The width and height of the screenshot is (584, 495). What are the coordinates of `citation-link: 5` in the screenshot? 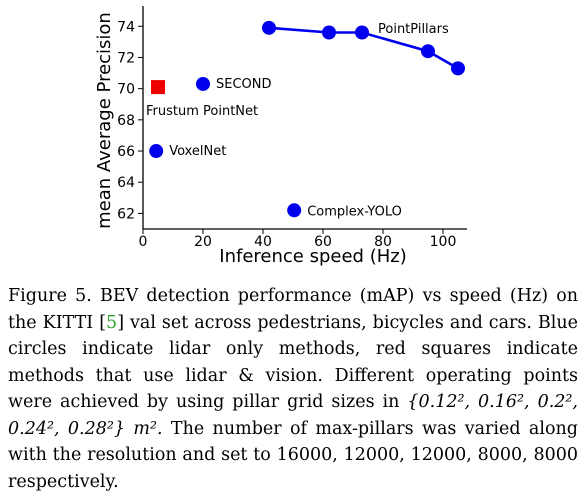 It's located at (112, 322).